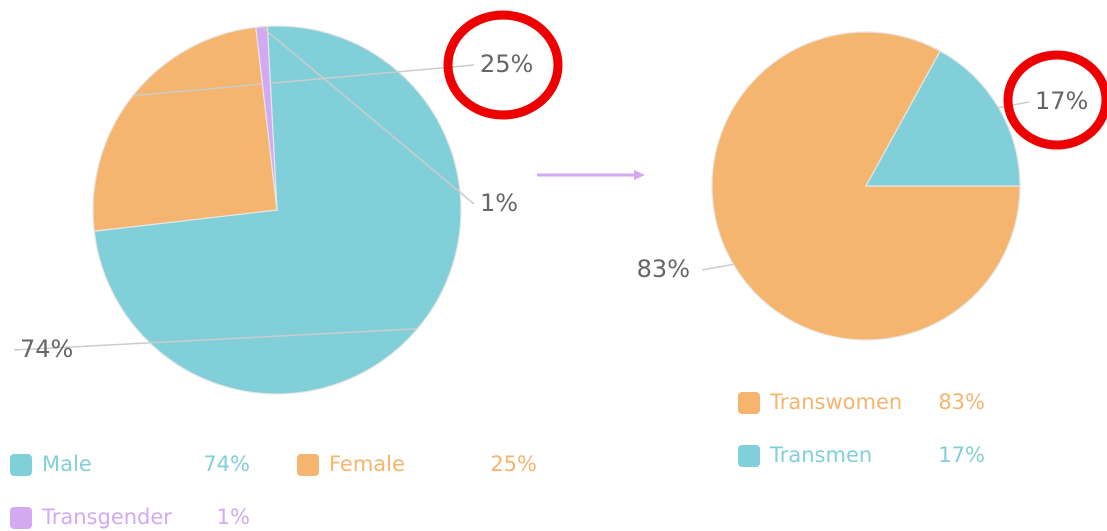 The image size is (1107, 531). What do you see at coordinates (835, 402) in the screenshot?
I see `legend-label: Transwomen` at bounding box center [835, 402].